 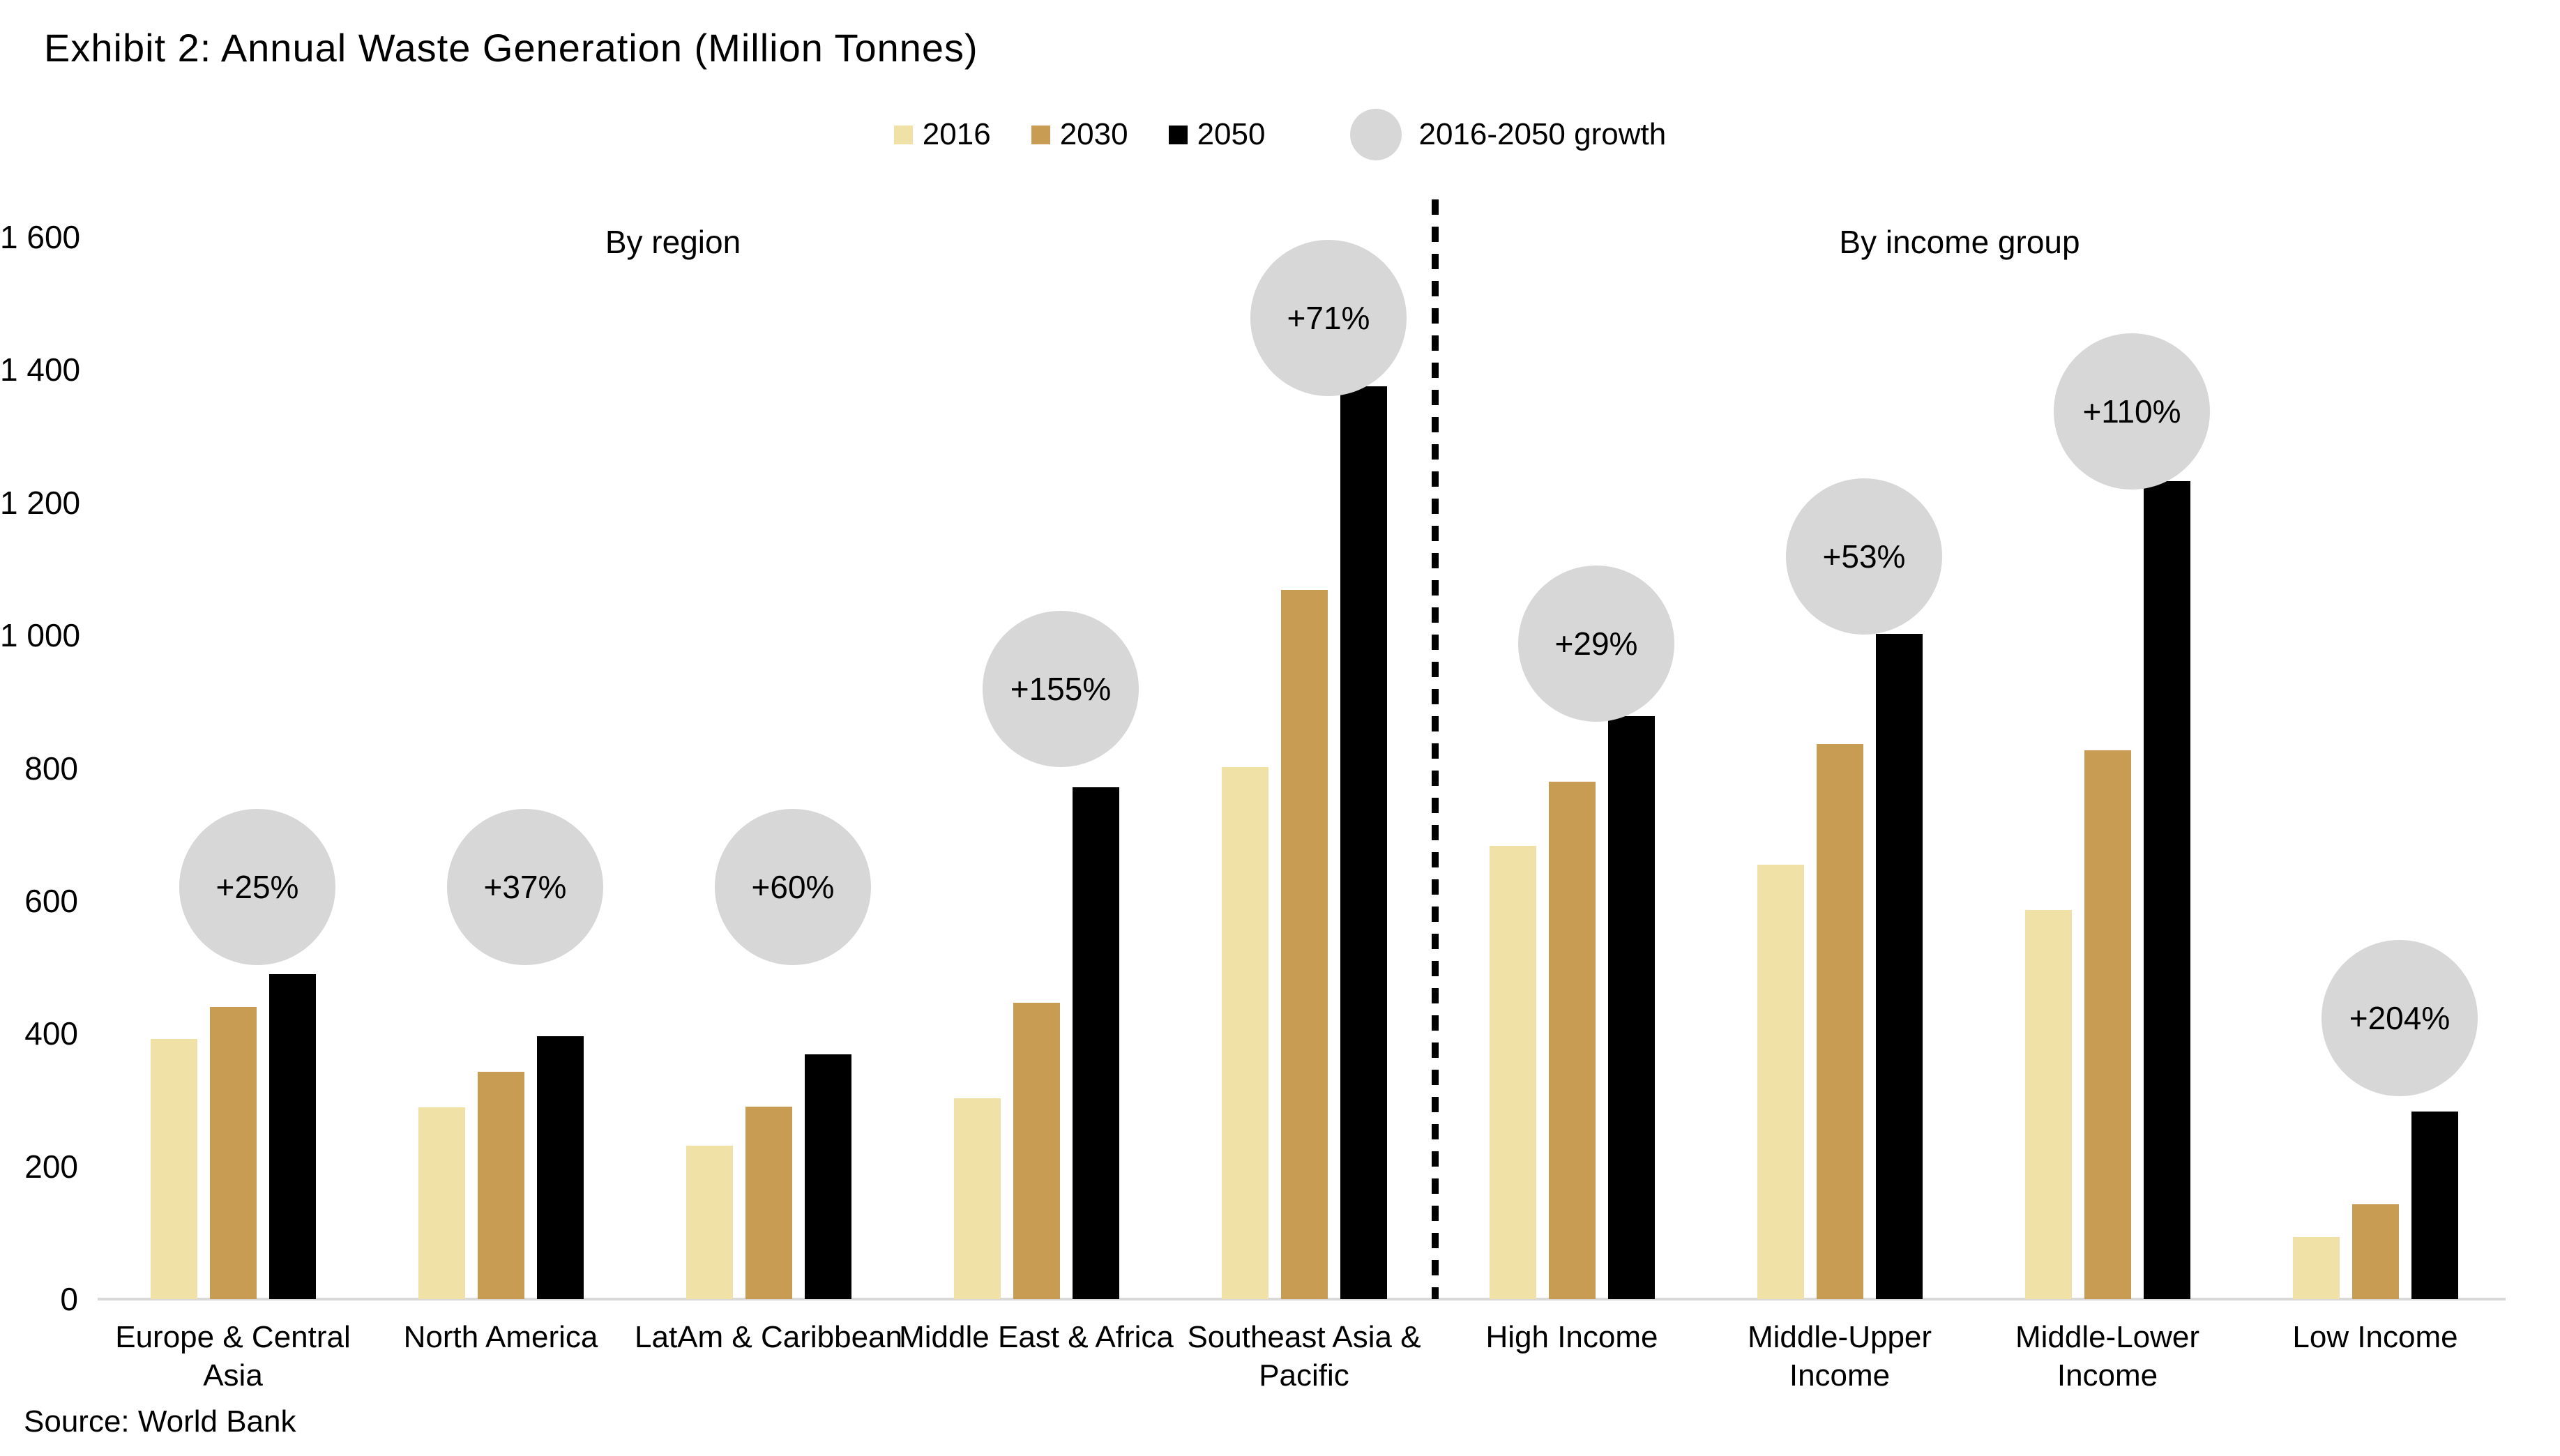 I want to click on legend-growth-label: 2016-2050 growth, so click(x=1542, y=134).